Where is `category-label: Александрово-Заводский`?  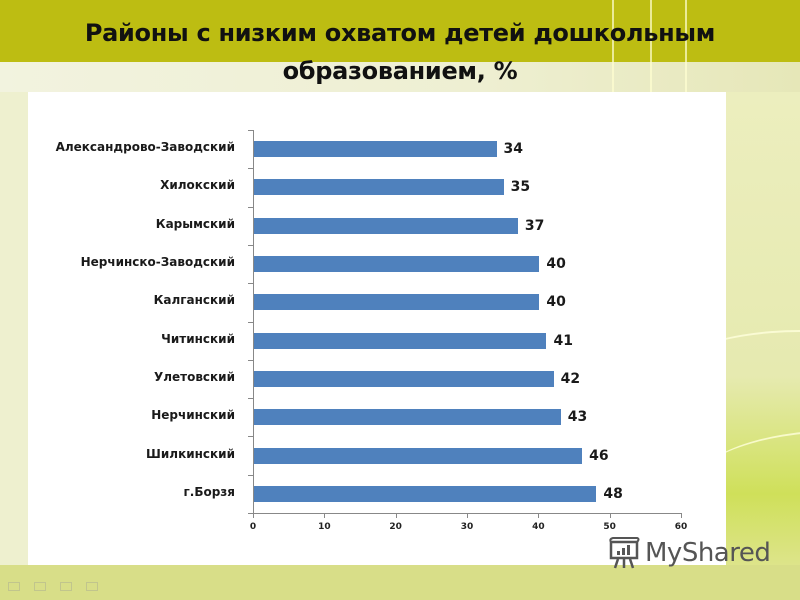
category-label: Александрово-Заводский is located at coordinates (145, 147).